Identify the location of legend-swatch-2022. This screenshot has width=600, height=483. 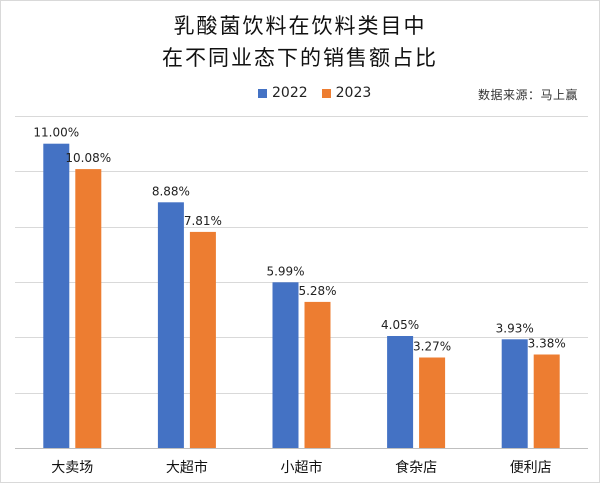
(262, 93).